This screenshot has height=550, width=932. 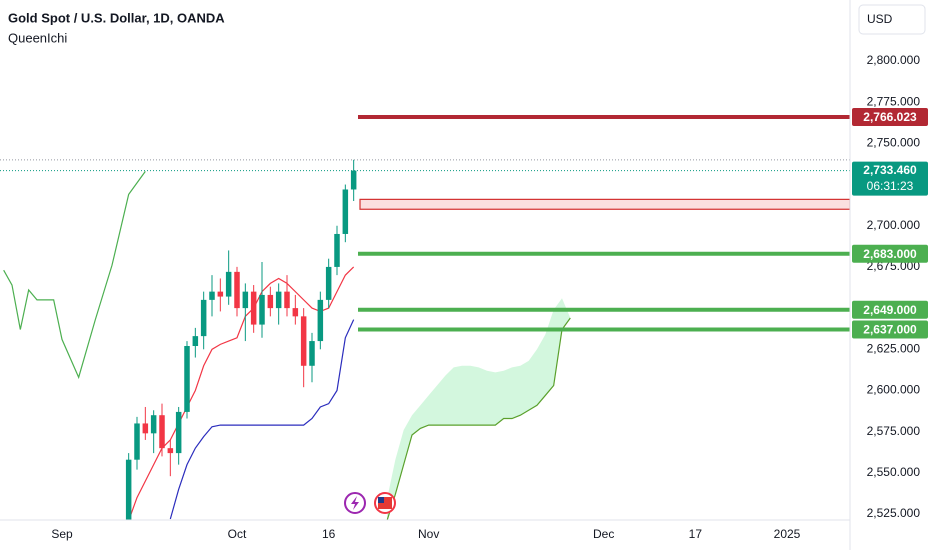 I want to click on event-icons, so click(x=370, y=503).